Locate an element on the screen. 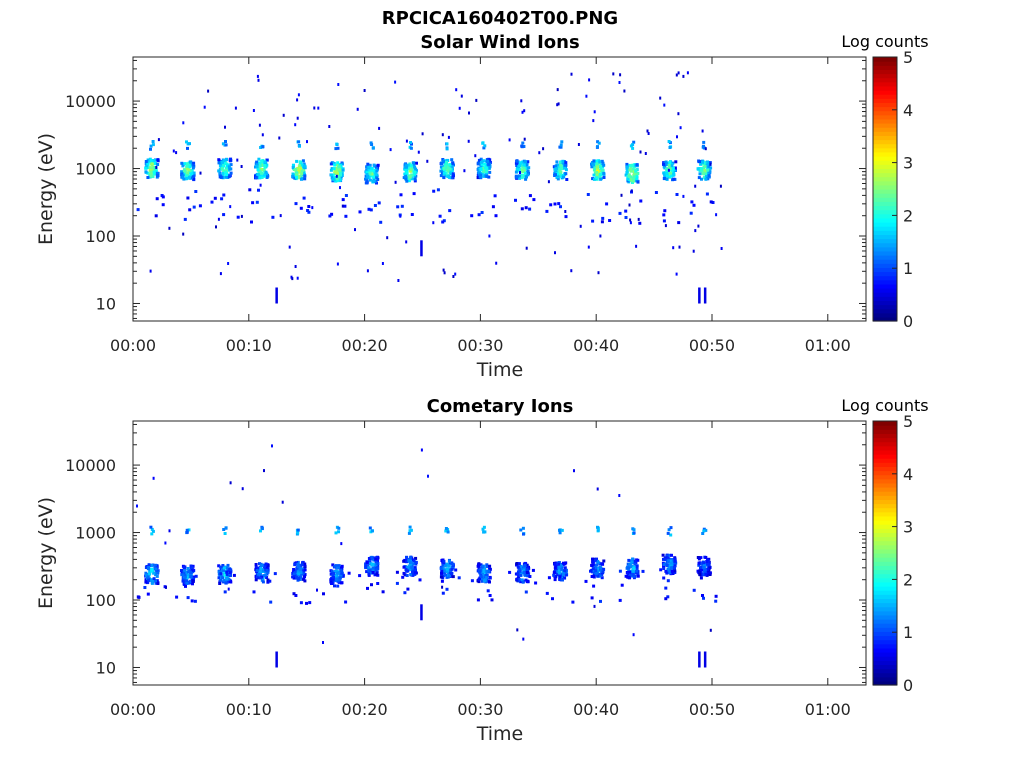 This screenshot has height=768, width=1024. y-tick-label: 10000 is located at coordinates (90, 101).